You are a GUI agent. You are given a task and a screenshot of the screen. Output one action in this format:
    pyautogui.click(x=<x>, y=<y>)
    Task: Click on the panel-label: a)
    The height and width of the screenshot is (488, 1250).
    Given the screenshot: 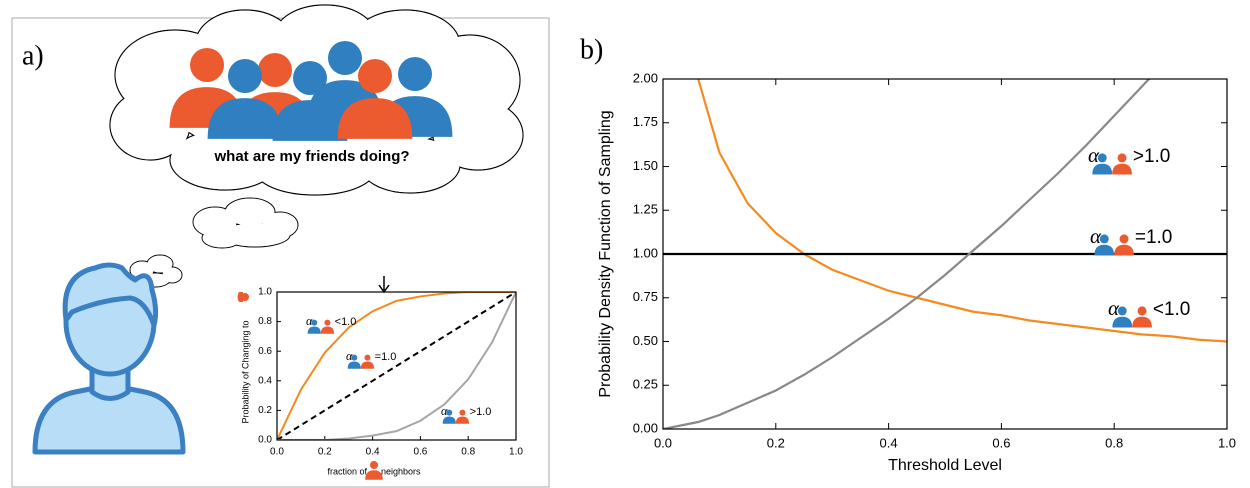 What is the action you would take?
    pyautogui.click(x=33, y=55)
    